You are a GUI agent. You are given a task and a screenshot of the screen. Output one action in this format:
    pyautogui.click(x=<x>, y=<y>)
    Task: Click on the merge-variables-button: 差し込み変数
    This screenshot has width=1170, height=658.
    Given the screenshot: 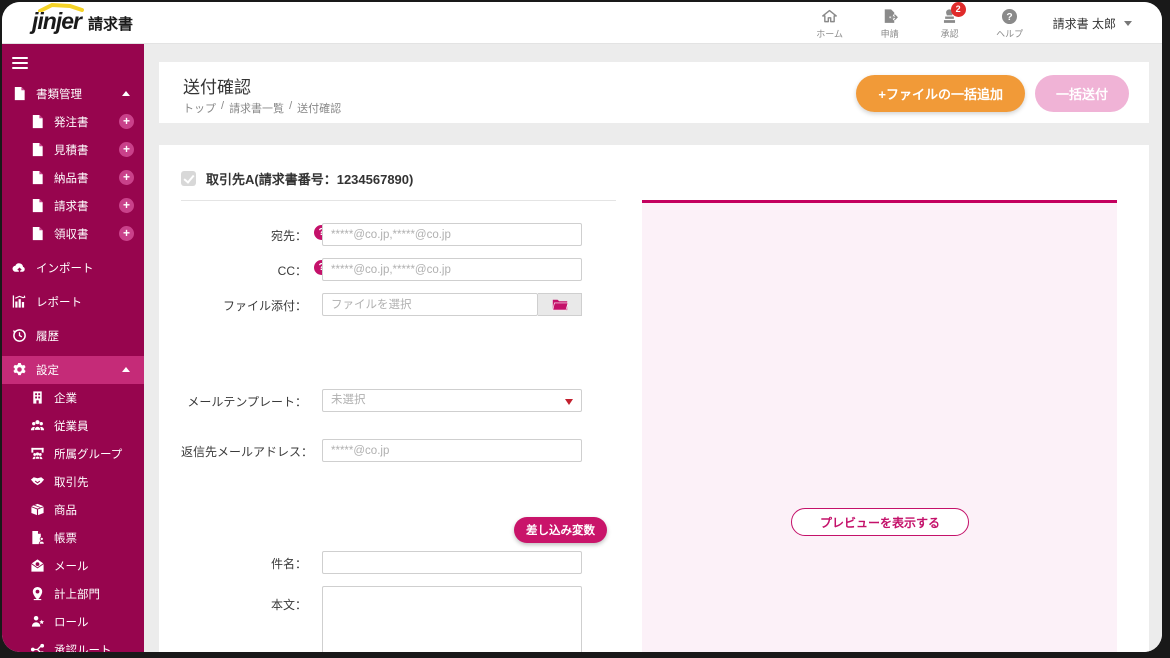 What is the action you would take?
    pyautogui.click(x=560, y=530)
    